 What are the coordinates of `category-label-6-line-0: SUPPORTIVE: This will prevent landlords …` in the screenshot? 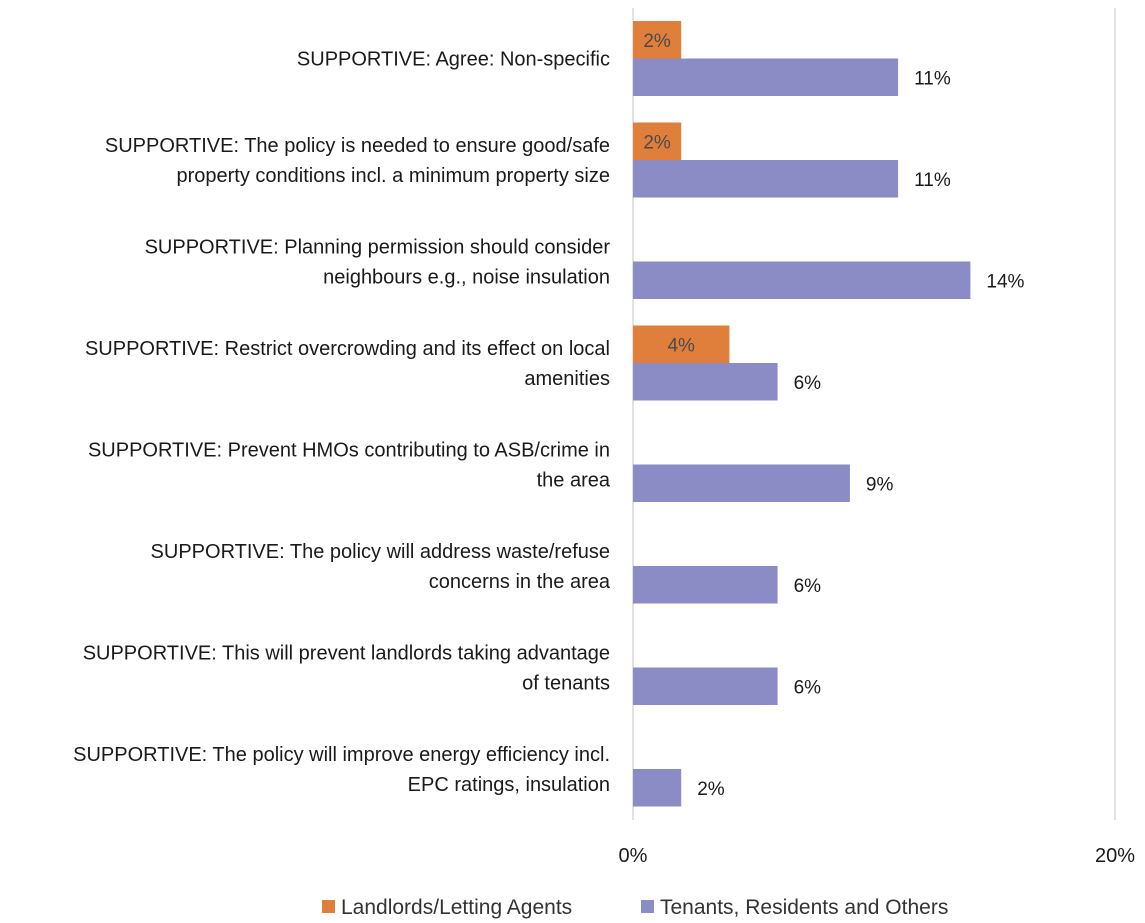 It's located at (346, 654).